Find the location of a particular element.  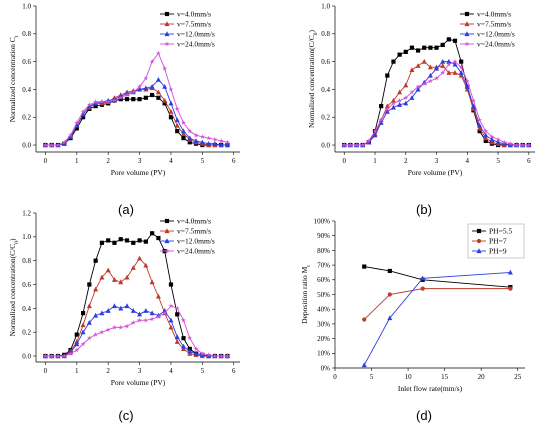

y-tick-label: 40% is located at coordinates (323, 310).